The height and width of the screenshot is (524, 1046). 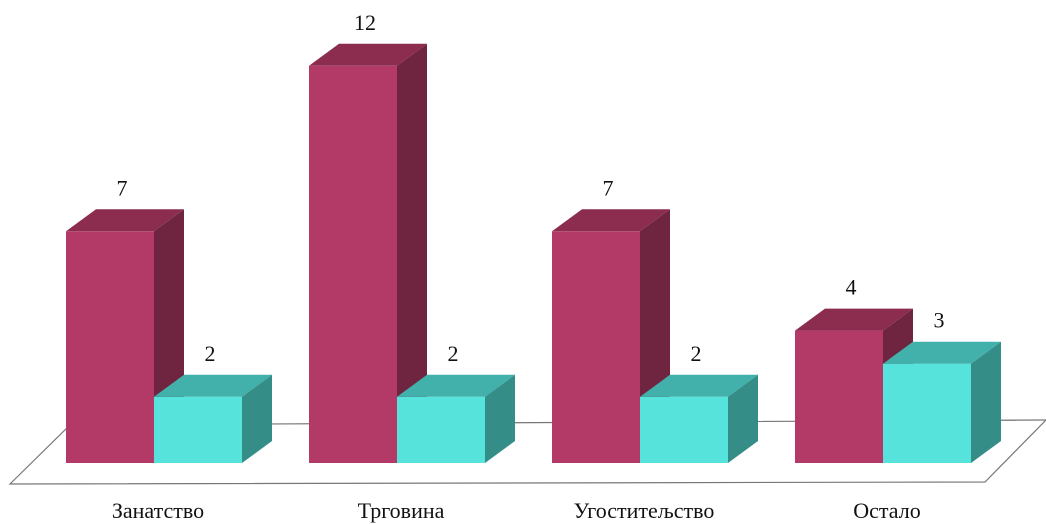 What do you see at coordinates (401, 510) in the screenshot?
I see `category-label-2: Трговина` at bounding box center [401, 510].